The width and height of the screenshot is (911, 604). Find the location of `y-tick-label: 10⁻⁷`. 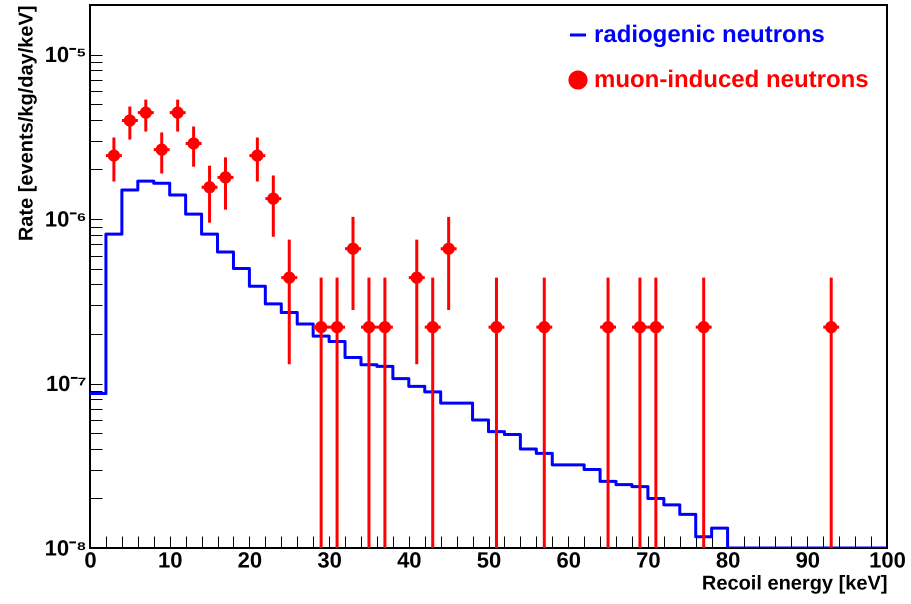

y-tick-label: 10⁻⁷ is located at coordinates (66, 383).